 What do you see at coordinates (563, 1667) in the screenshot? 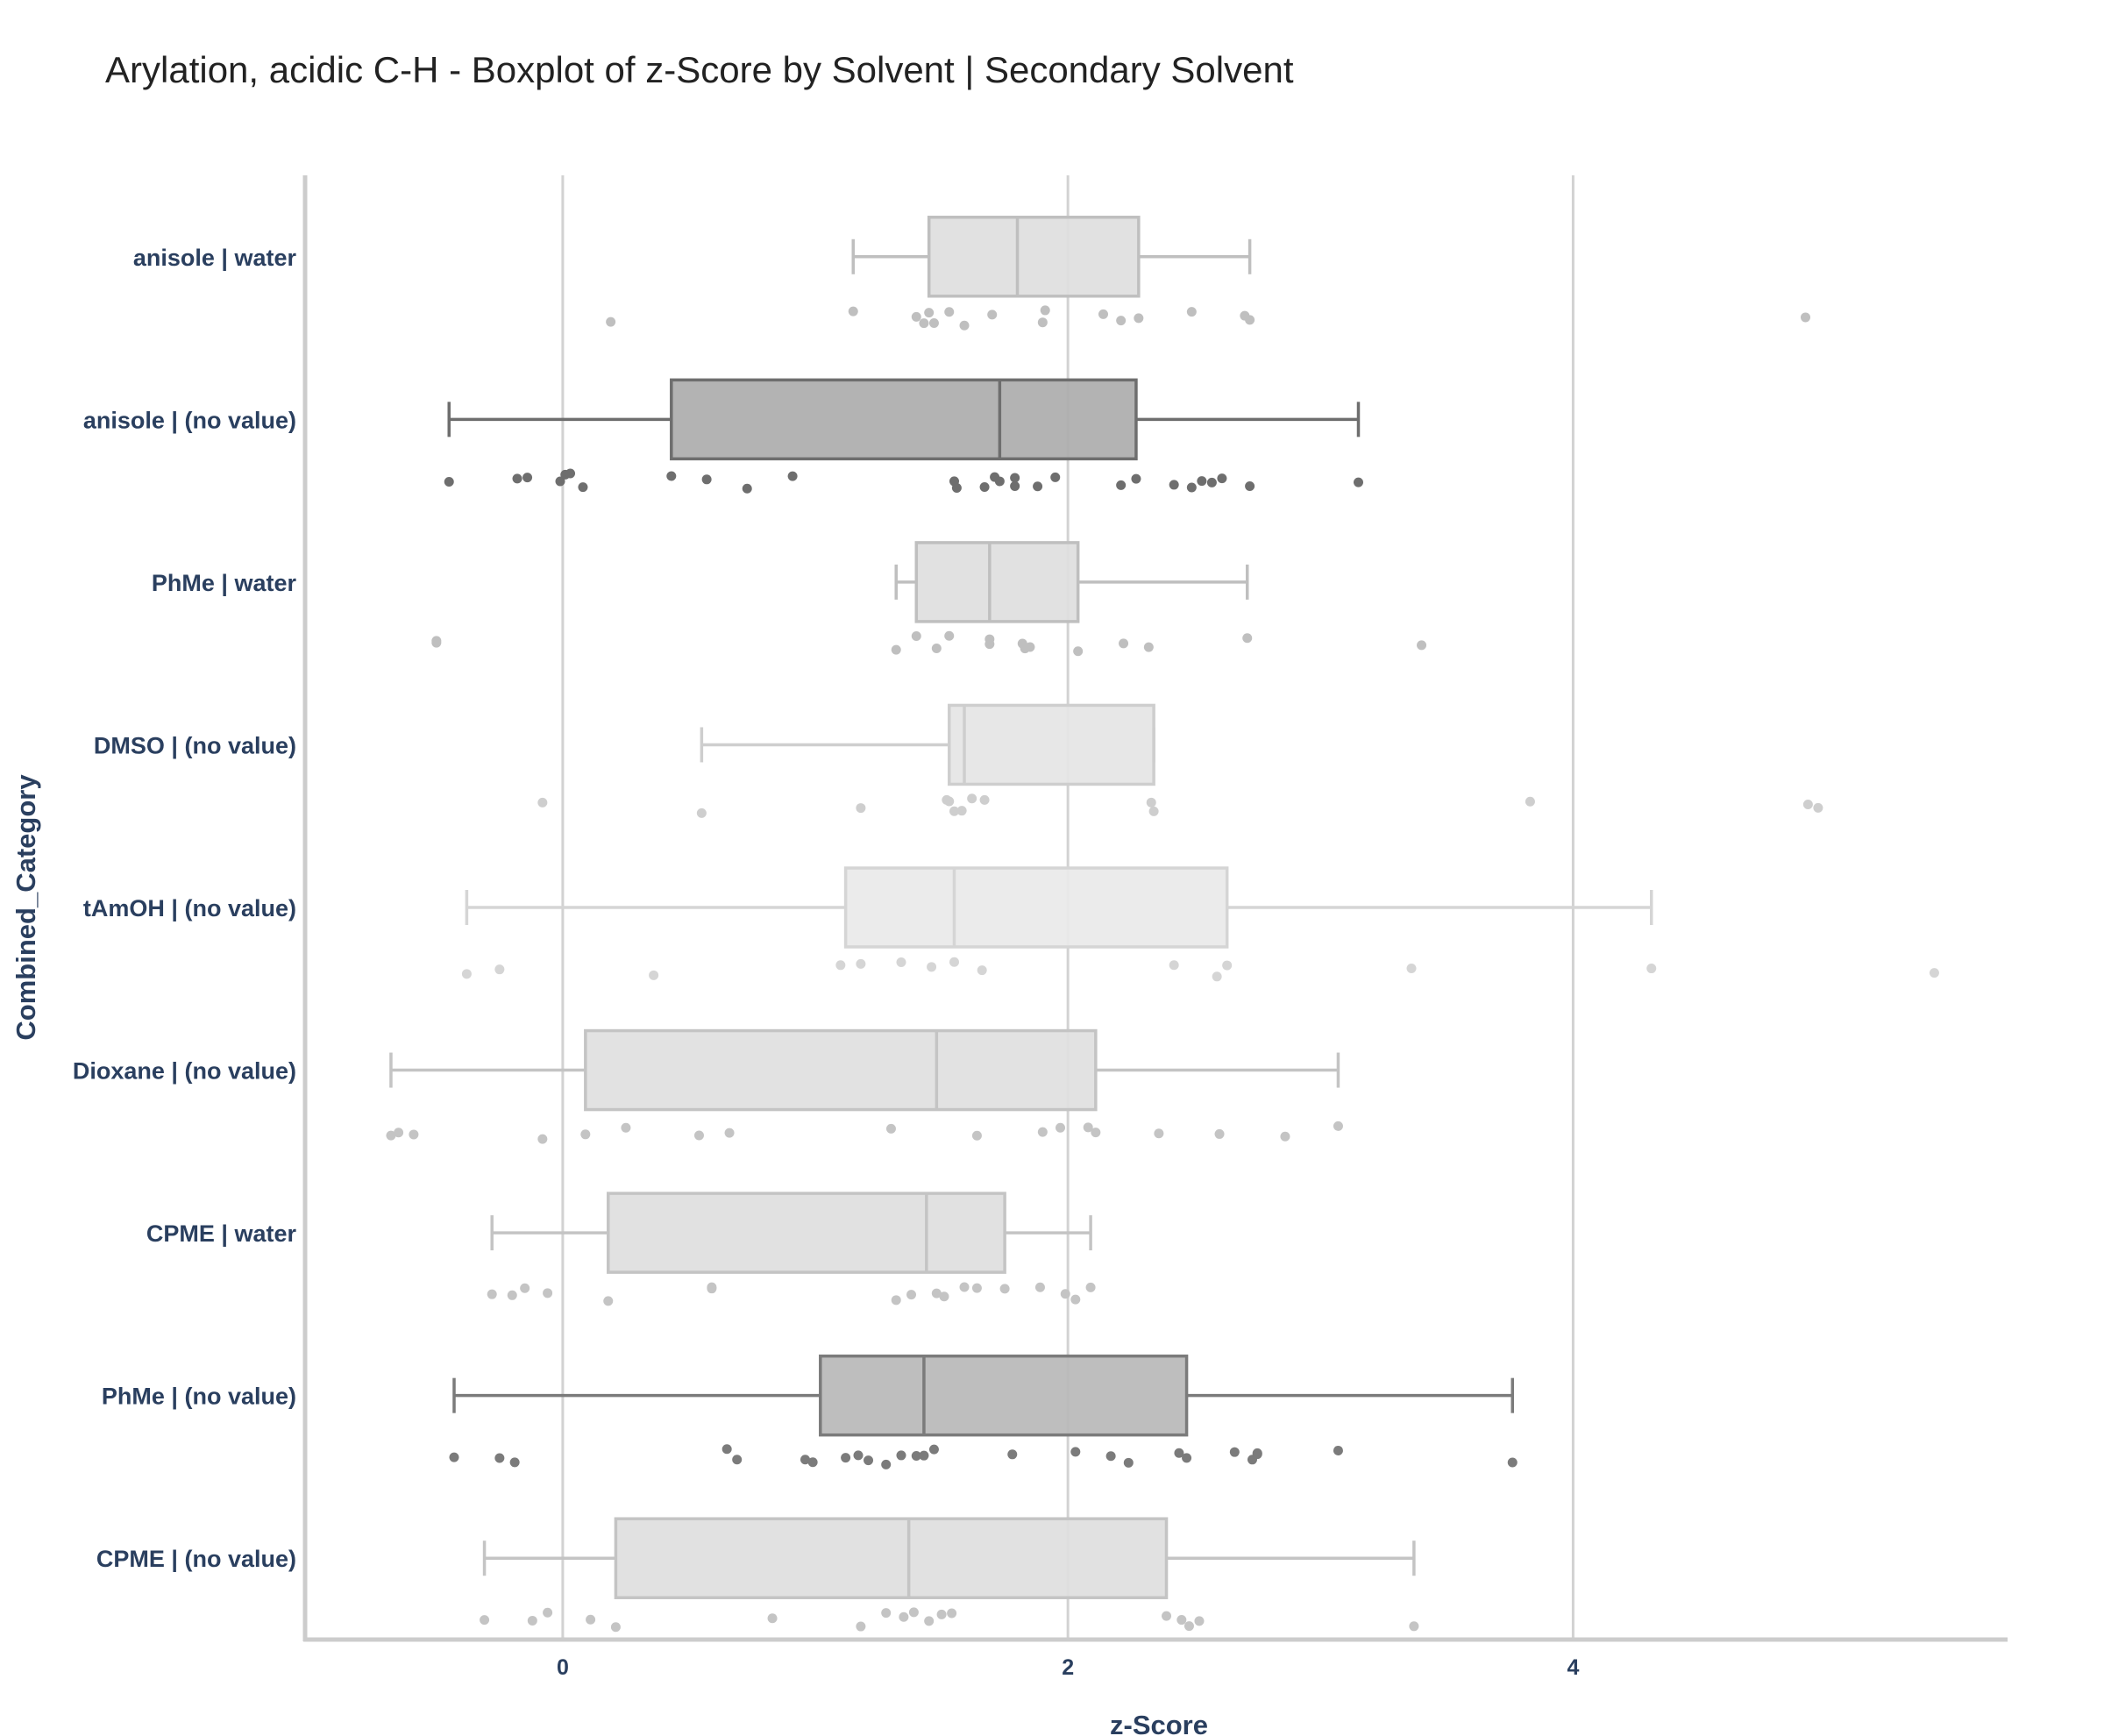
I see `x-tick-label: 0` at bounding box center [563, 1667].